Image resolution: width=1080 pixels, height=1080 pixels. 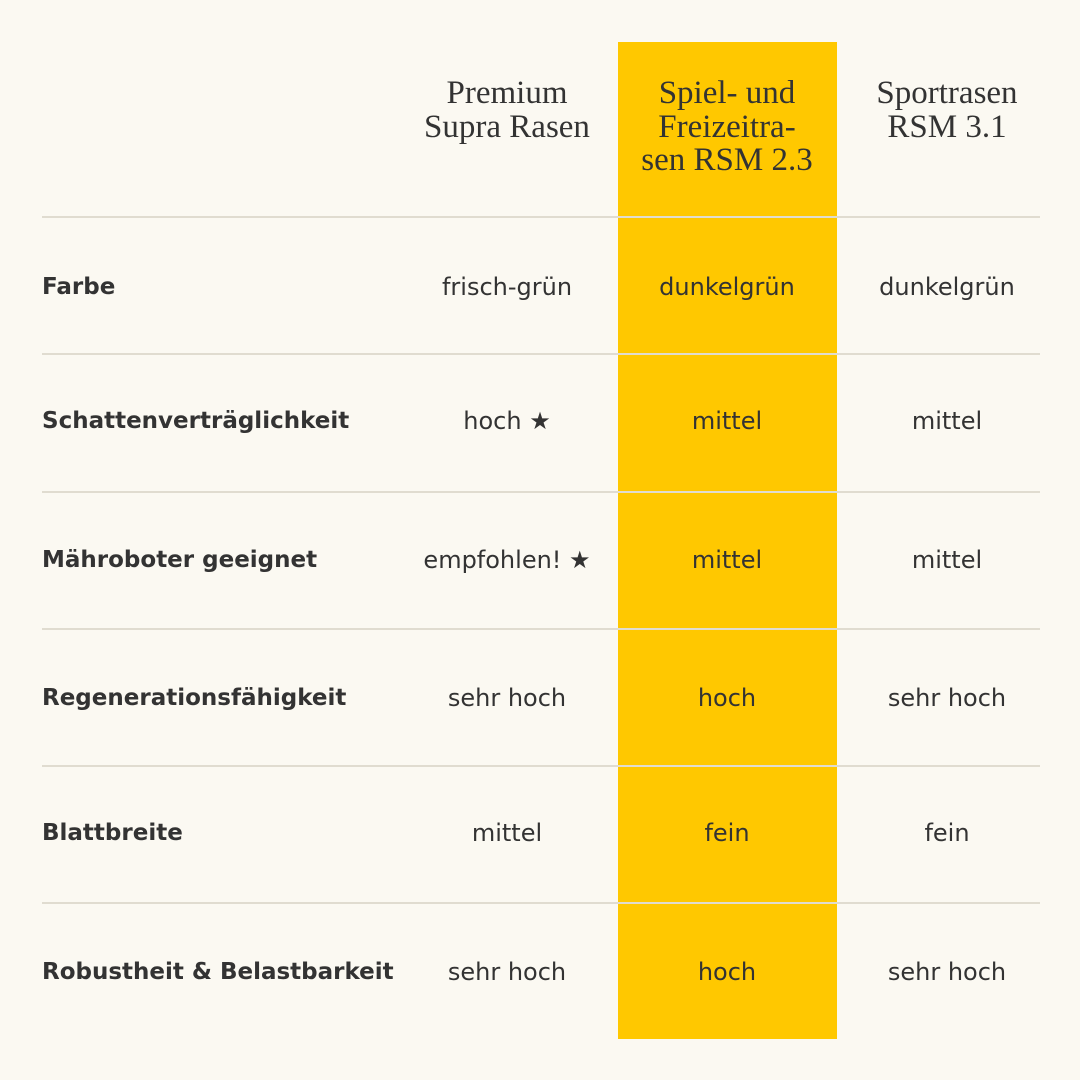 What do you see at coordinates (196, 421) in the screenshot?
I see `row-label: Schattenverträglichkeit` at bounding box center [196, 421].